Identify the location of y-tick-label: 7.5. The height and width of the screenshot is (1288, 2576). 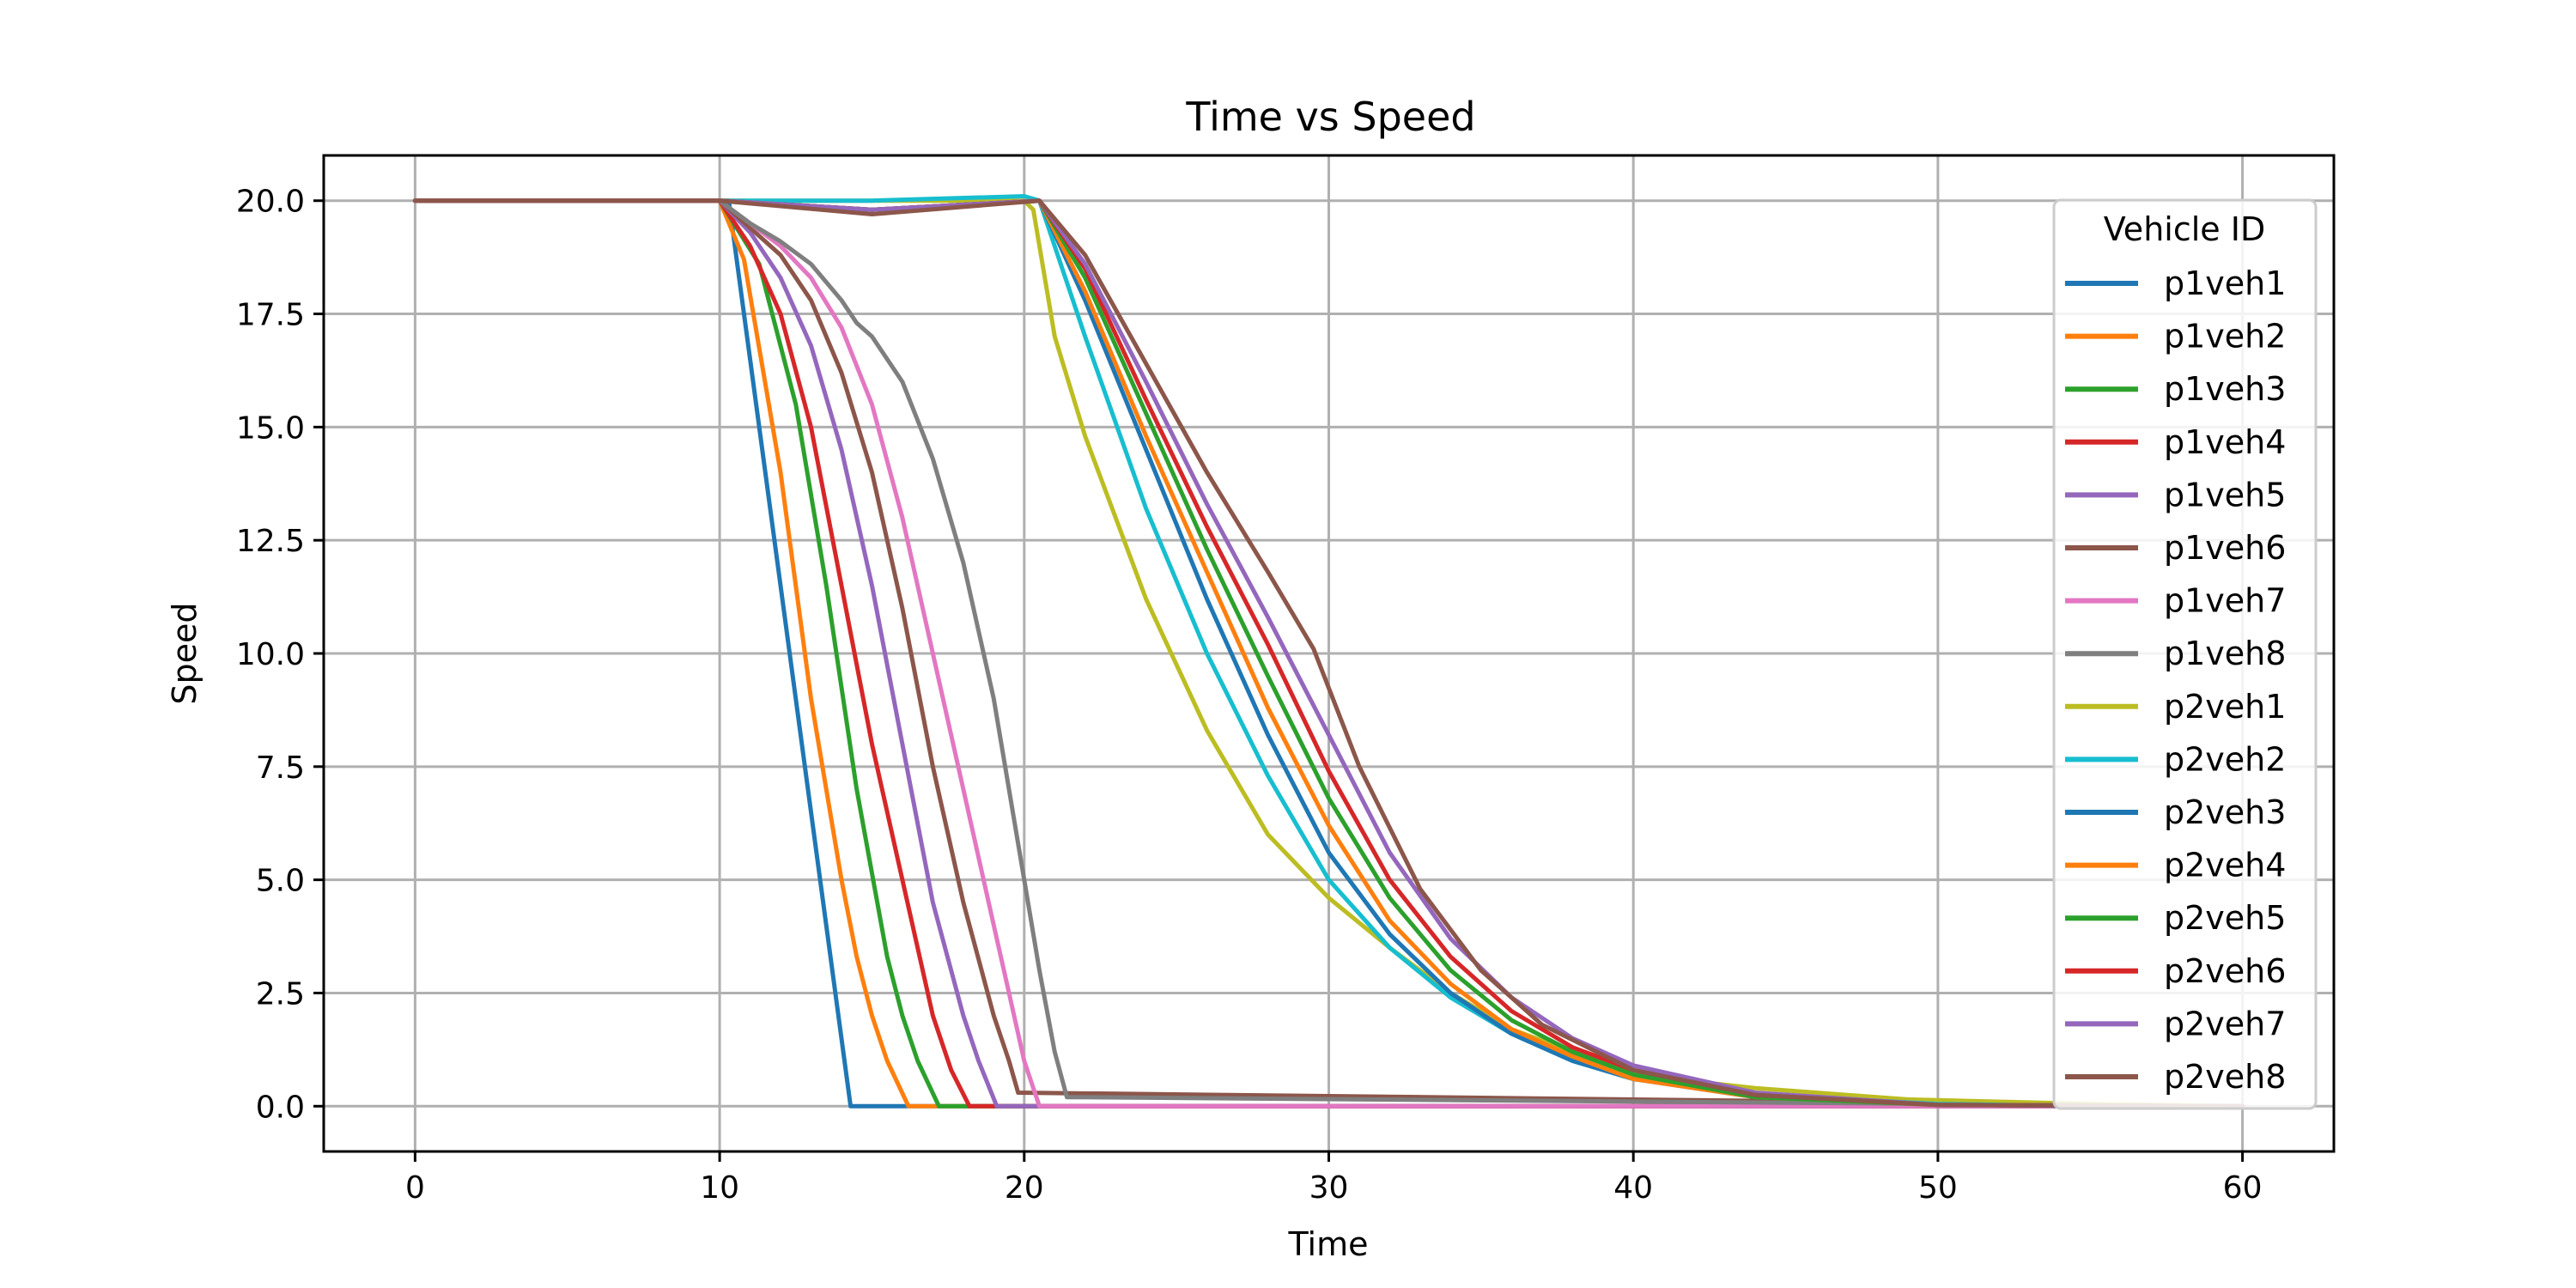
(280, 768).